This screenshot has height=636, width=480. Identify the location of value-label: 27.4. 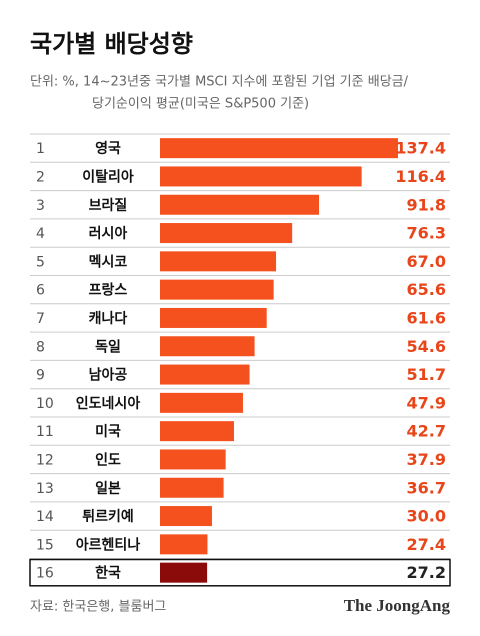
(426, 544).